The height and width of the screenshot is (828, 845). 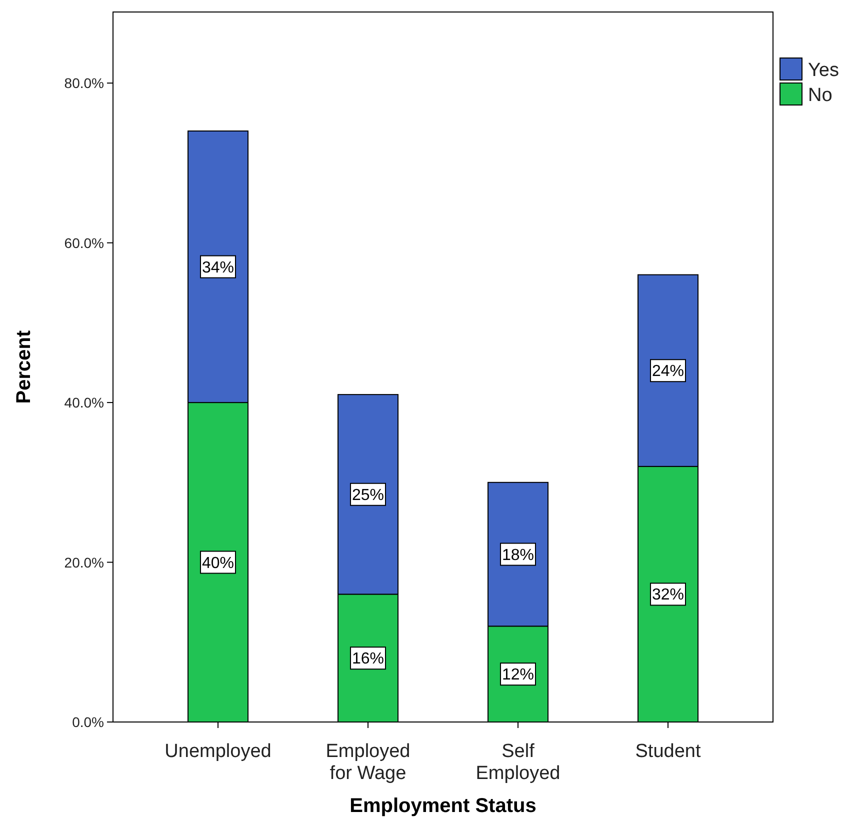 I want to click on data-label: 34%, so click(x=218, y=267).